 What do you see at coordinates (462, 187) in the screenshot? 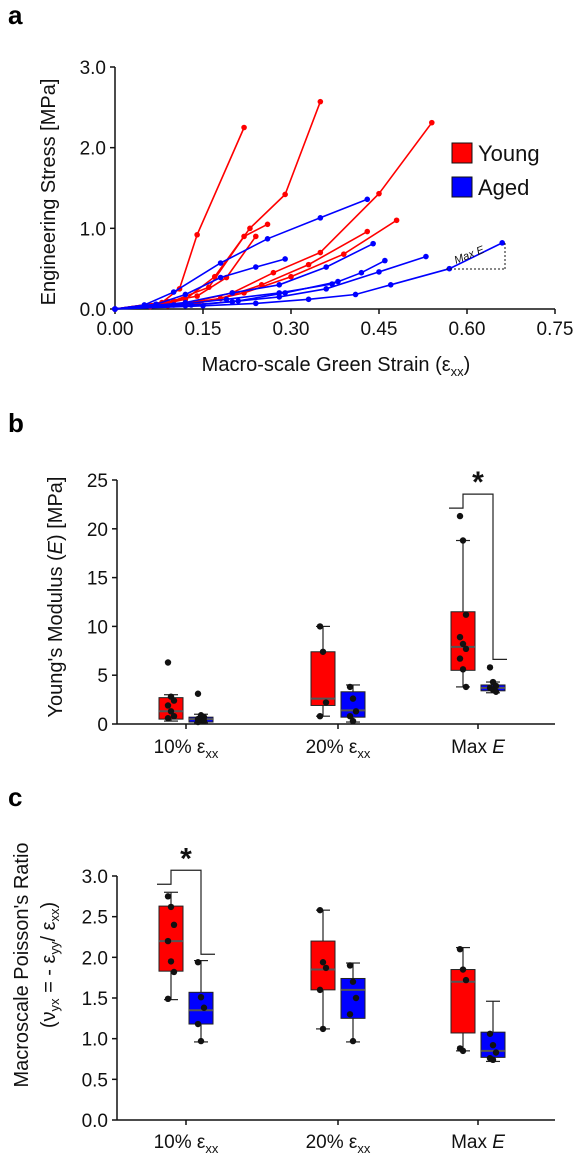
I see `legend-swatch-aged` at bounding box center [462, 187].